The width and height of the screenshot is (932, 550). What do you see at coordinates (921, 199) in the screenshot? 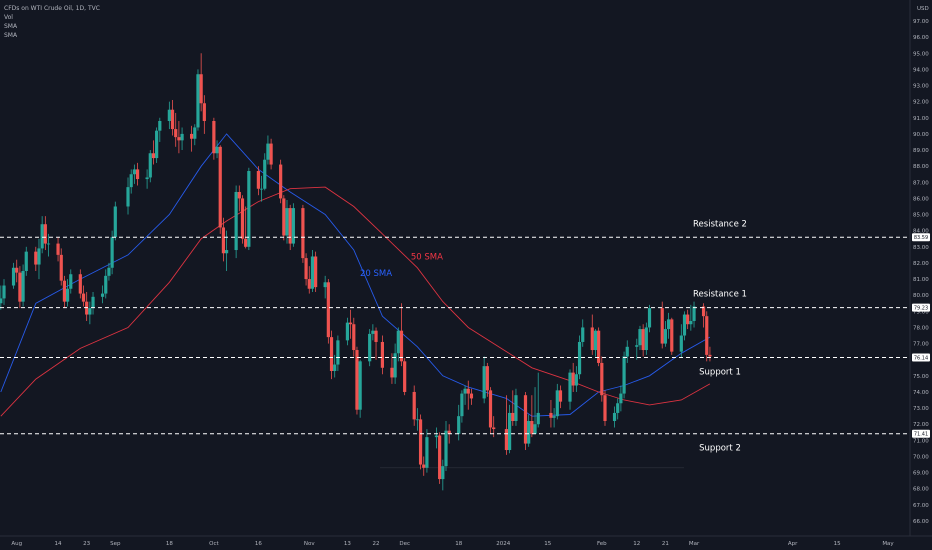
I see `y-tick-label: 86.00` at bounding box center [921, 199].